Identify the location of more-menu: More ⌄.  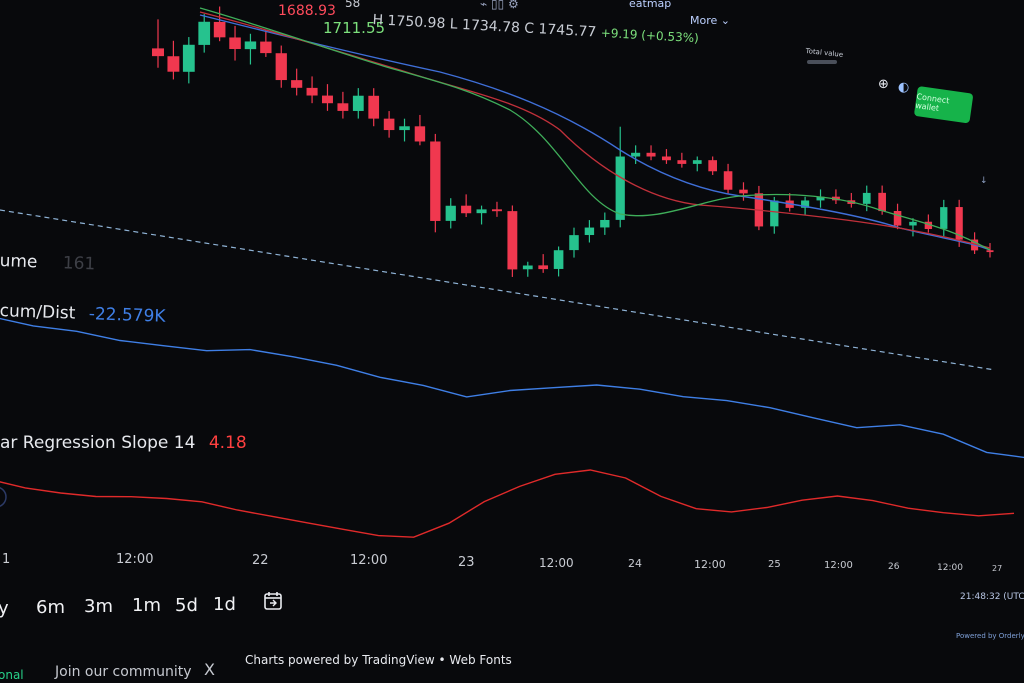
(710, 20).